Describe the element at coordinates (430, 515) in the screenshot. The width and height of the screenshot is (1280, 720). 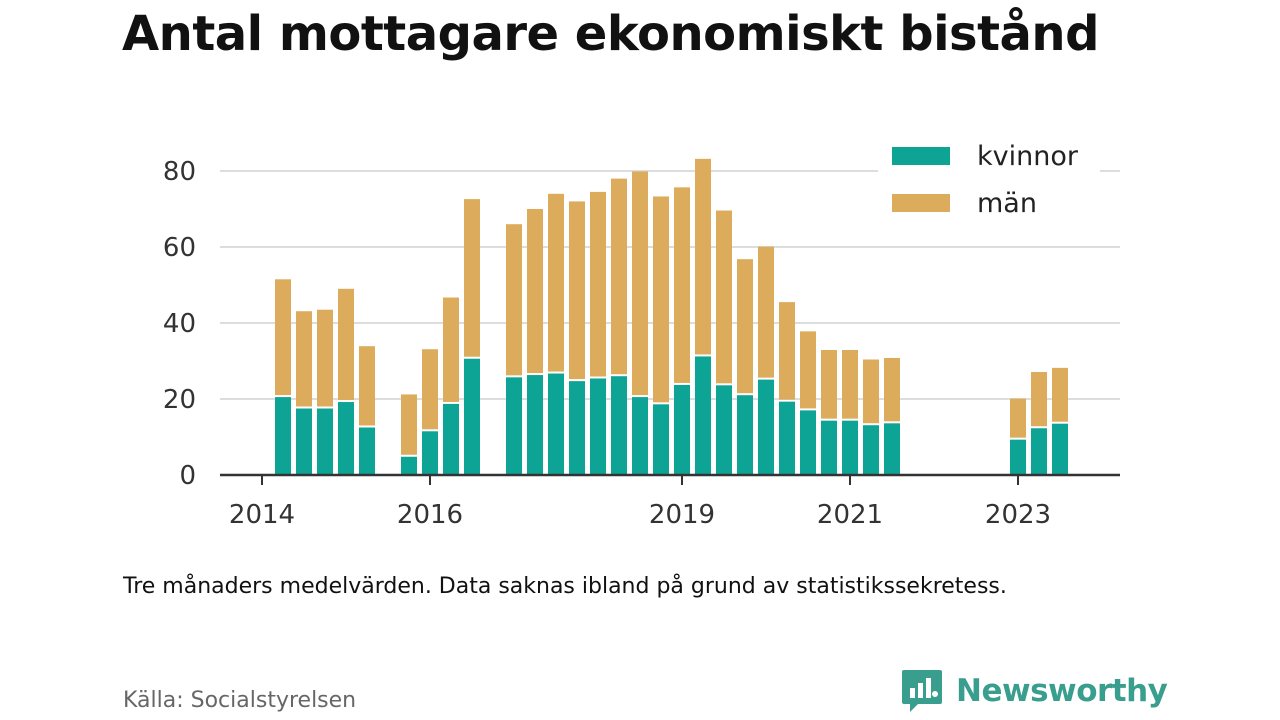
I see `x-tick-label-2016: 2016` at that location.